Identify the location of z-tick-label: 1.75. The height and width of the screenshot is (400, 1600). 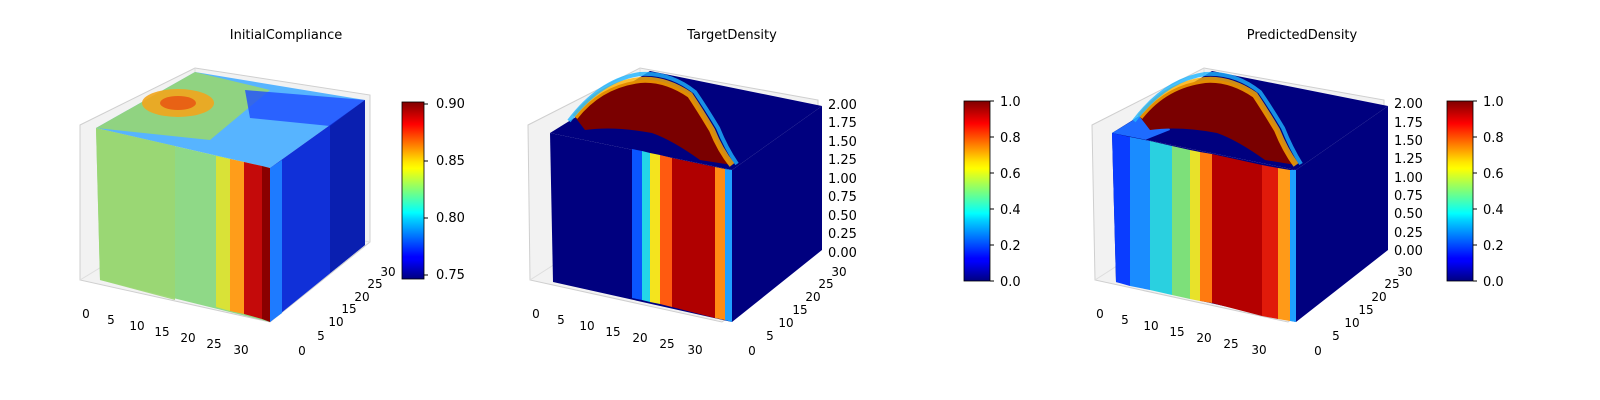
(842, 123).